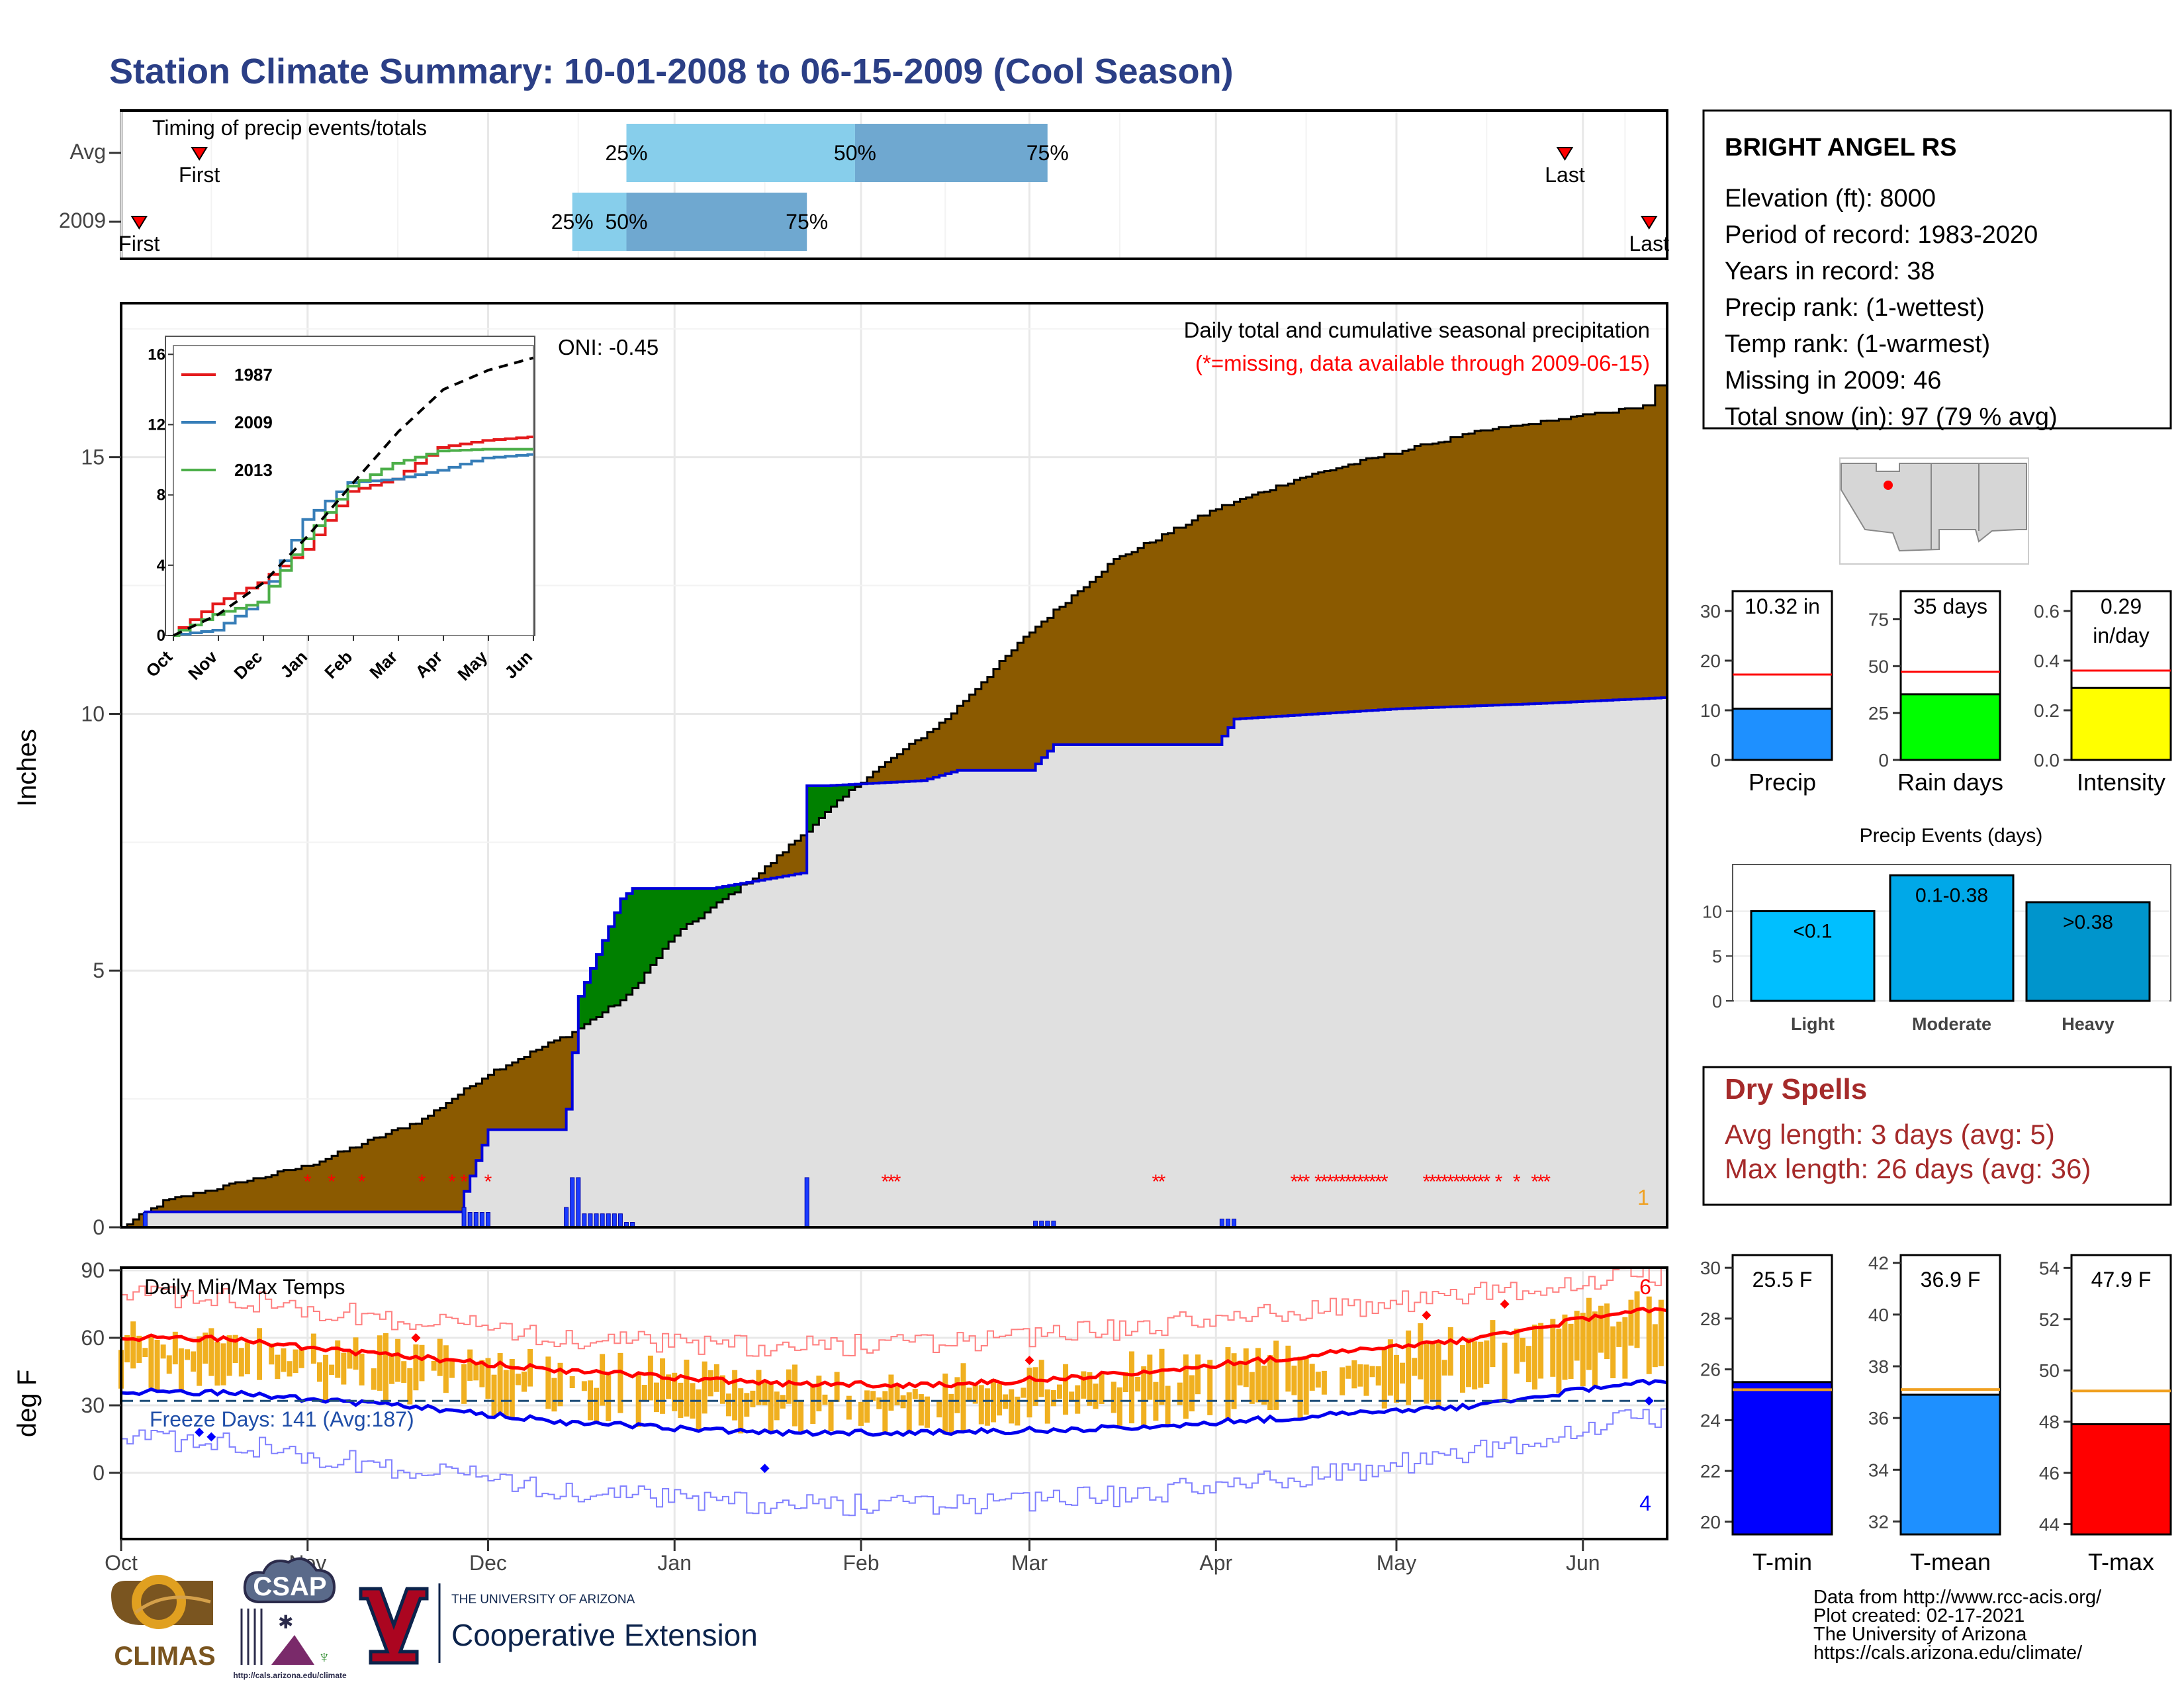 The width and height of the screenshot is (2184, 1688). Describe the element at coordinates (1645, 1503) in the screenshot. I see `temp-count-bottom: 4` at that location.